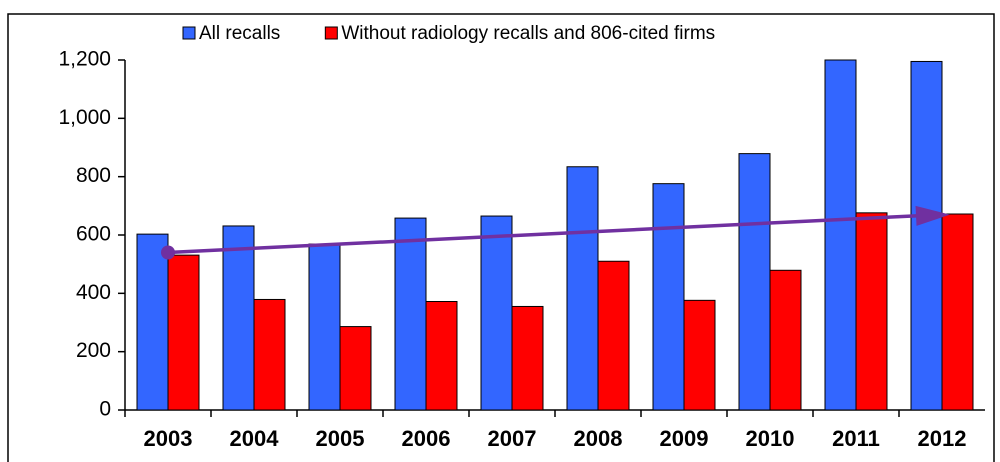 The width and height of the screenshot is (1000, 462). Describe the element at coordinates (512, 438) in the screenshot. I see `x-tick-label: 2007` at that location.